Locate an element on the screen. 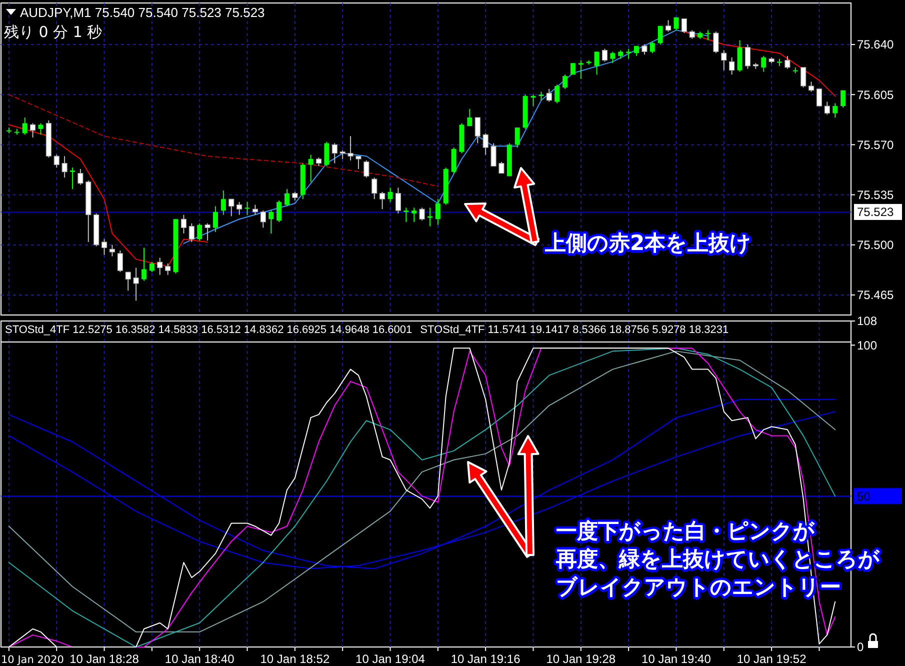 The width and height of the screenshot is (905, 666). chart-title: AUDJPY,M1 75.540 75.540 75.523 75.523 is located at coordinates (142, 12).